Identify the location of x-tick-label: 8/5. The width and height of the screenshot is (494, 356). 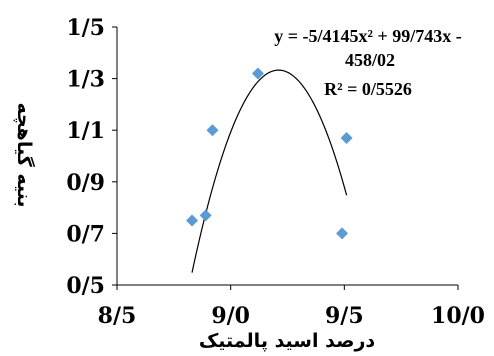
(117, 316).